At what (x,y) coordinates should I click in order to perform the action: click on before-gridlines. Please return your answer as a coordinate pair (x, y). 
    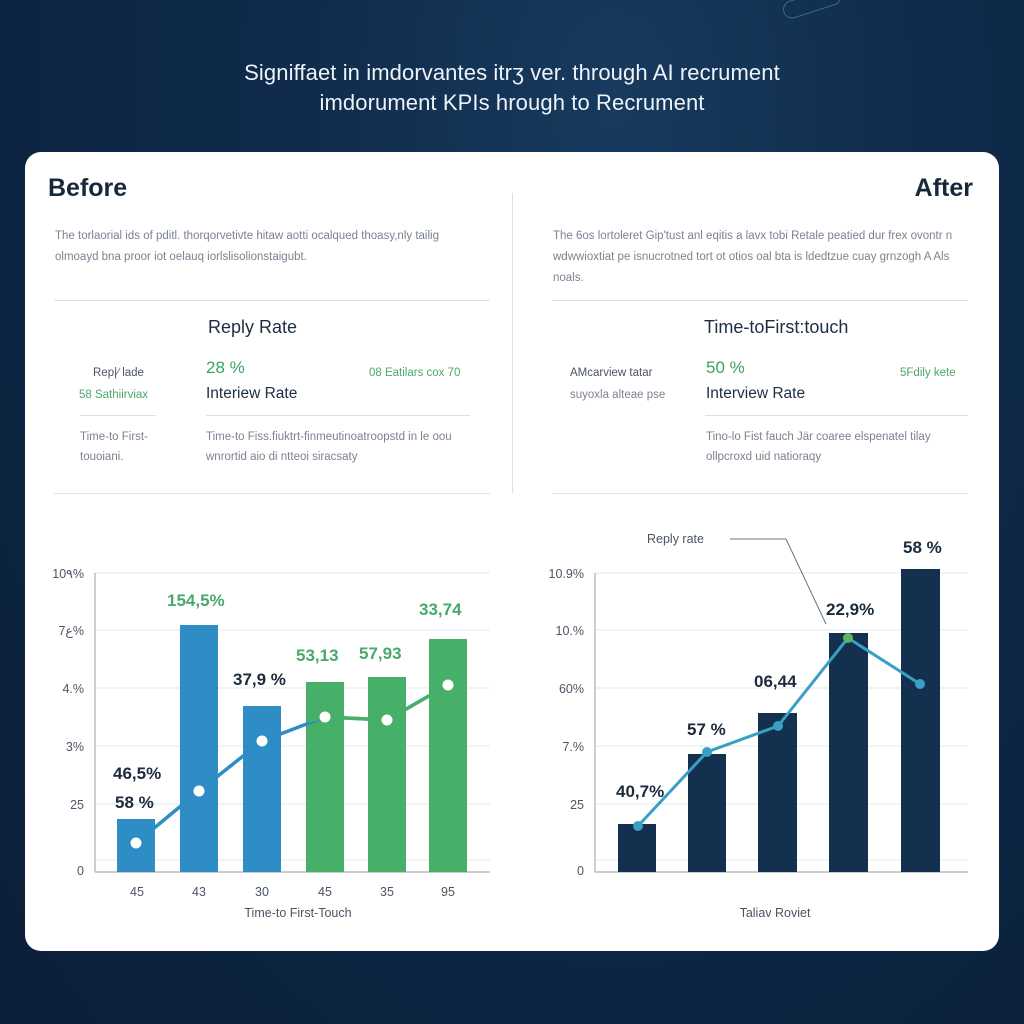
    Looking at the image, I should click on (292, 716).